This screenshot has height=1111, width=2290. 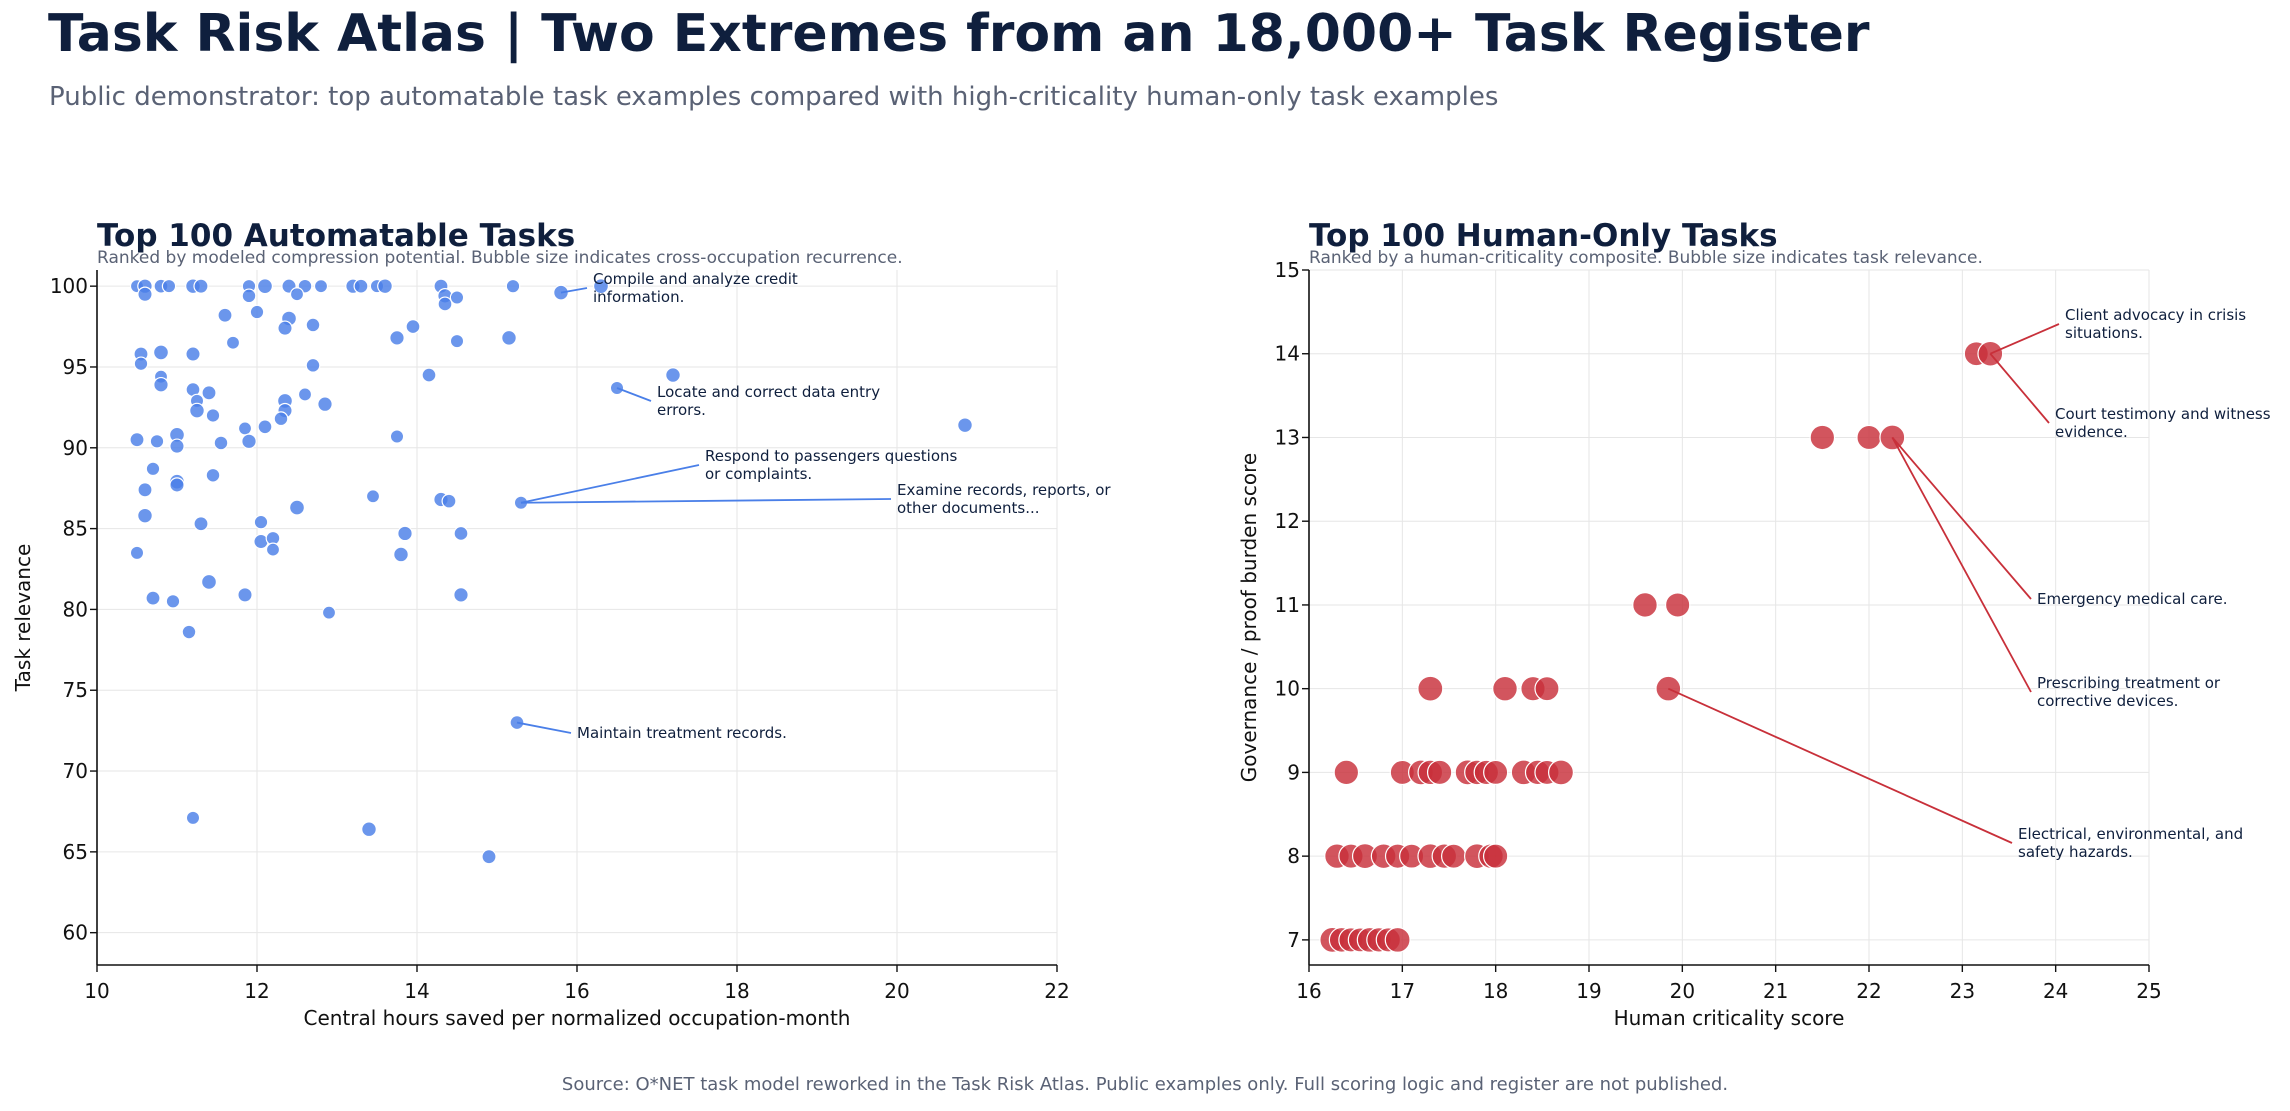 What do you see at coordinates (2130, 834) in the screenshot?
I see `annotation-line: Electrical, environmental, and` at bounding box center [2130, 834].